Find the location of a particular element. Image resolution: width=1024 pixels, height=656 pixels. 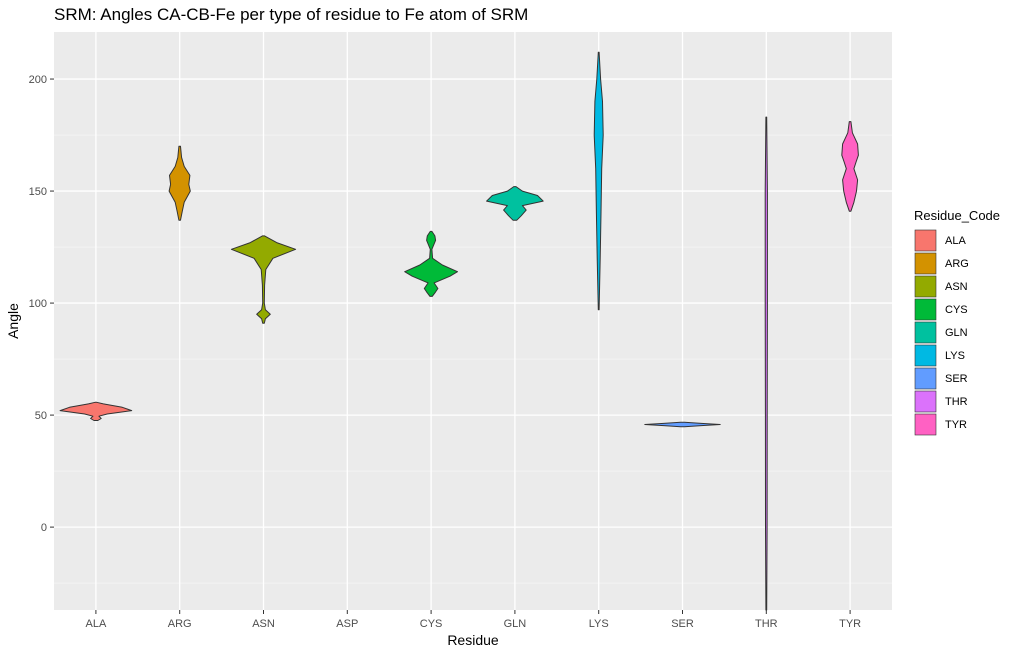

violin-gln is located at coordinates (515, 203).